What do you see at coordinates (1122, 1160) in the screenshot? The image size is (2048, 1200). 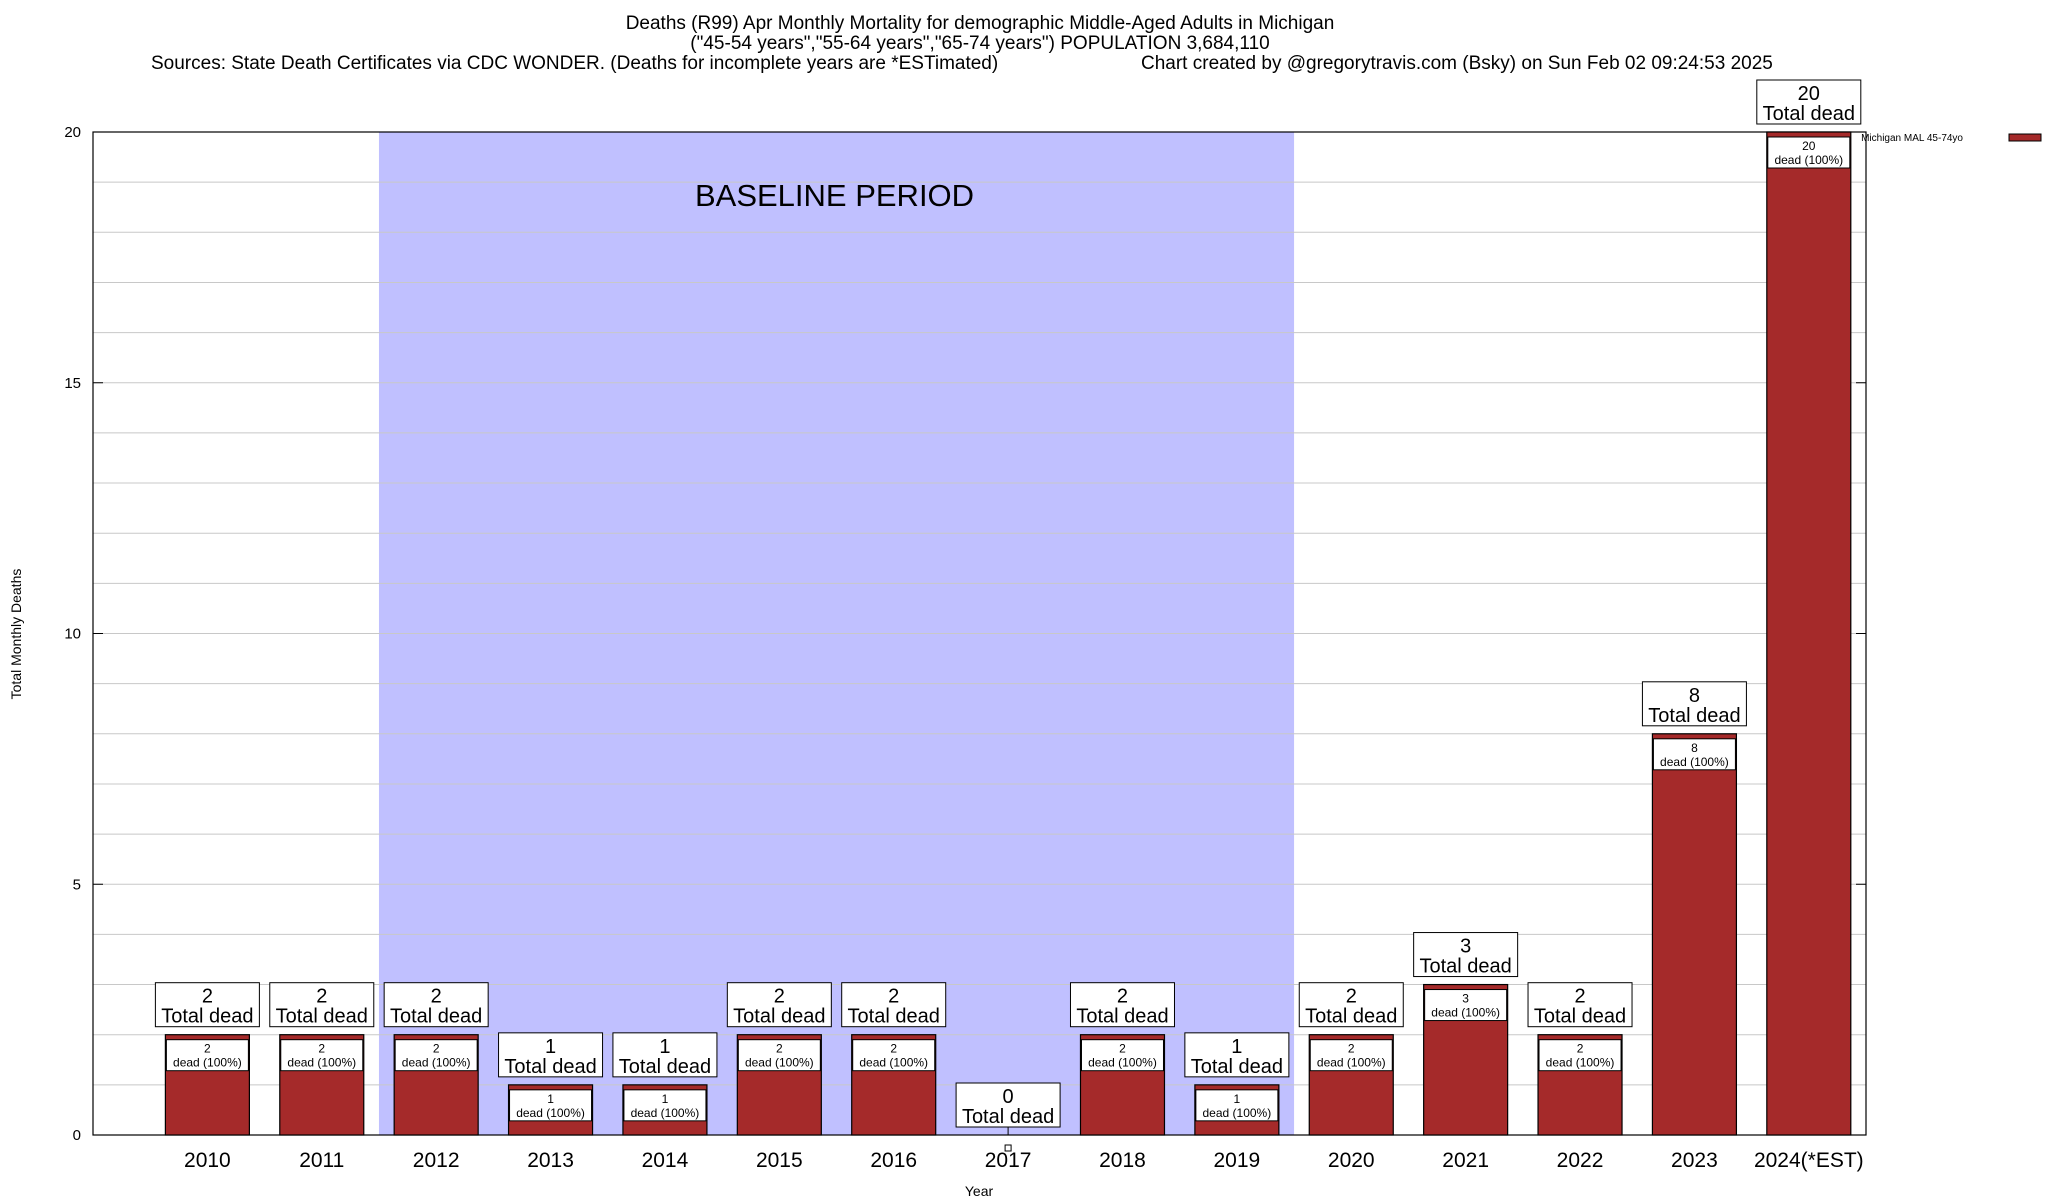 I see `x-tick-label: 2018` at bounding box center [1122, 1160].